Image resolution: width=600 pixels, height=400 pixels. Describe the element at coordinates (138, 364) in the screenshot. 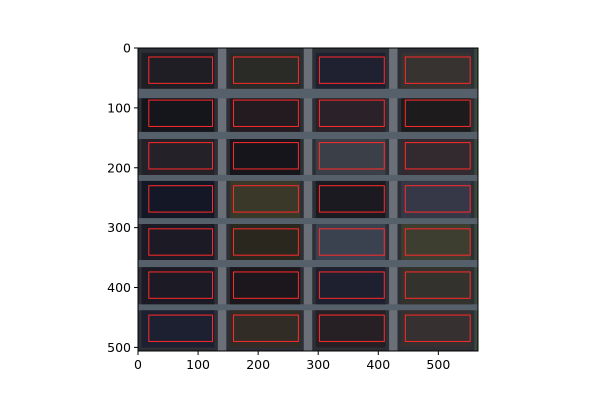

I see `x-tick-label: 0` at that location.